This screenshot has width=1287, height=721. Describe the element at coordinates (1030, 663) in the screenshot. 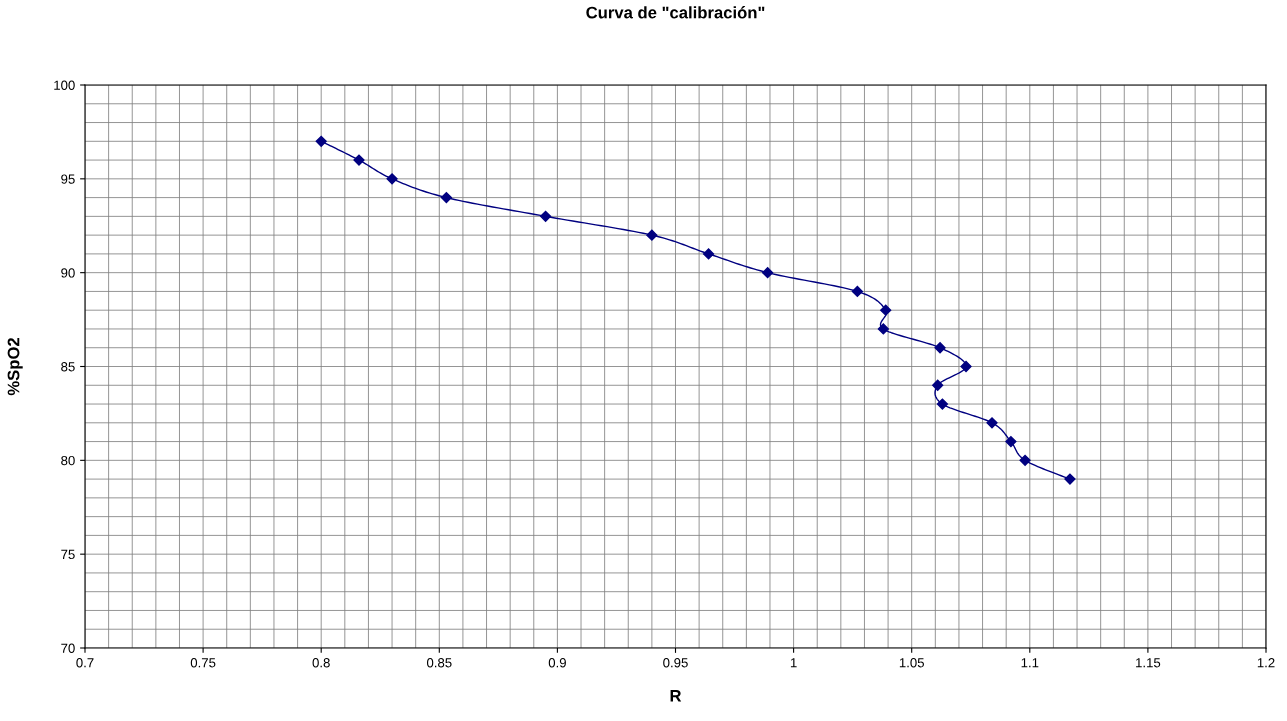

I see `x-tick-label: 1.1` at that location.